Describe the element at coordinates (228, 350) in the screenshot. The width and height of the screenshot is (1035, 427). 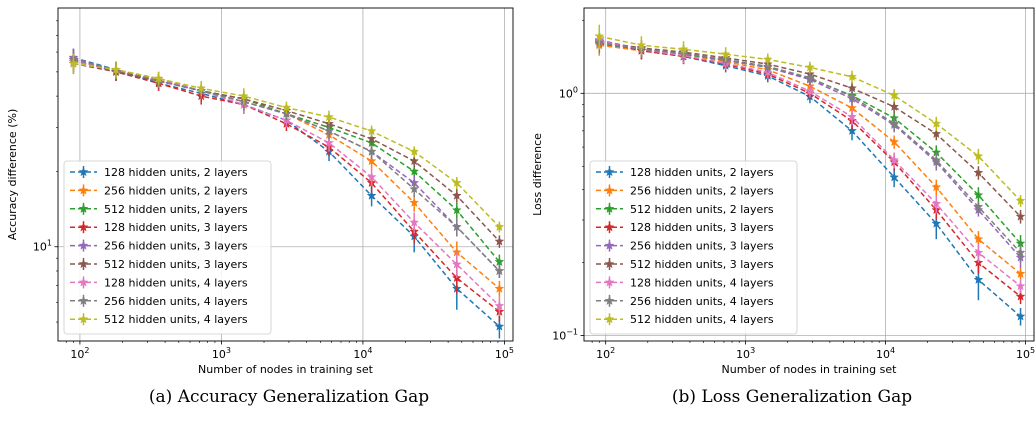
I see `x-tick-exp: 3` at that location.